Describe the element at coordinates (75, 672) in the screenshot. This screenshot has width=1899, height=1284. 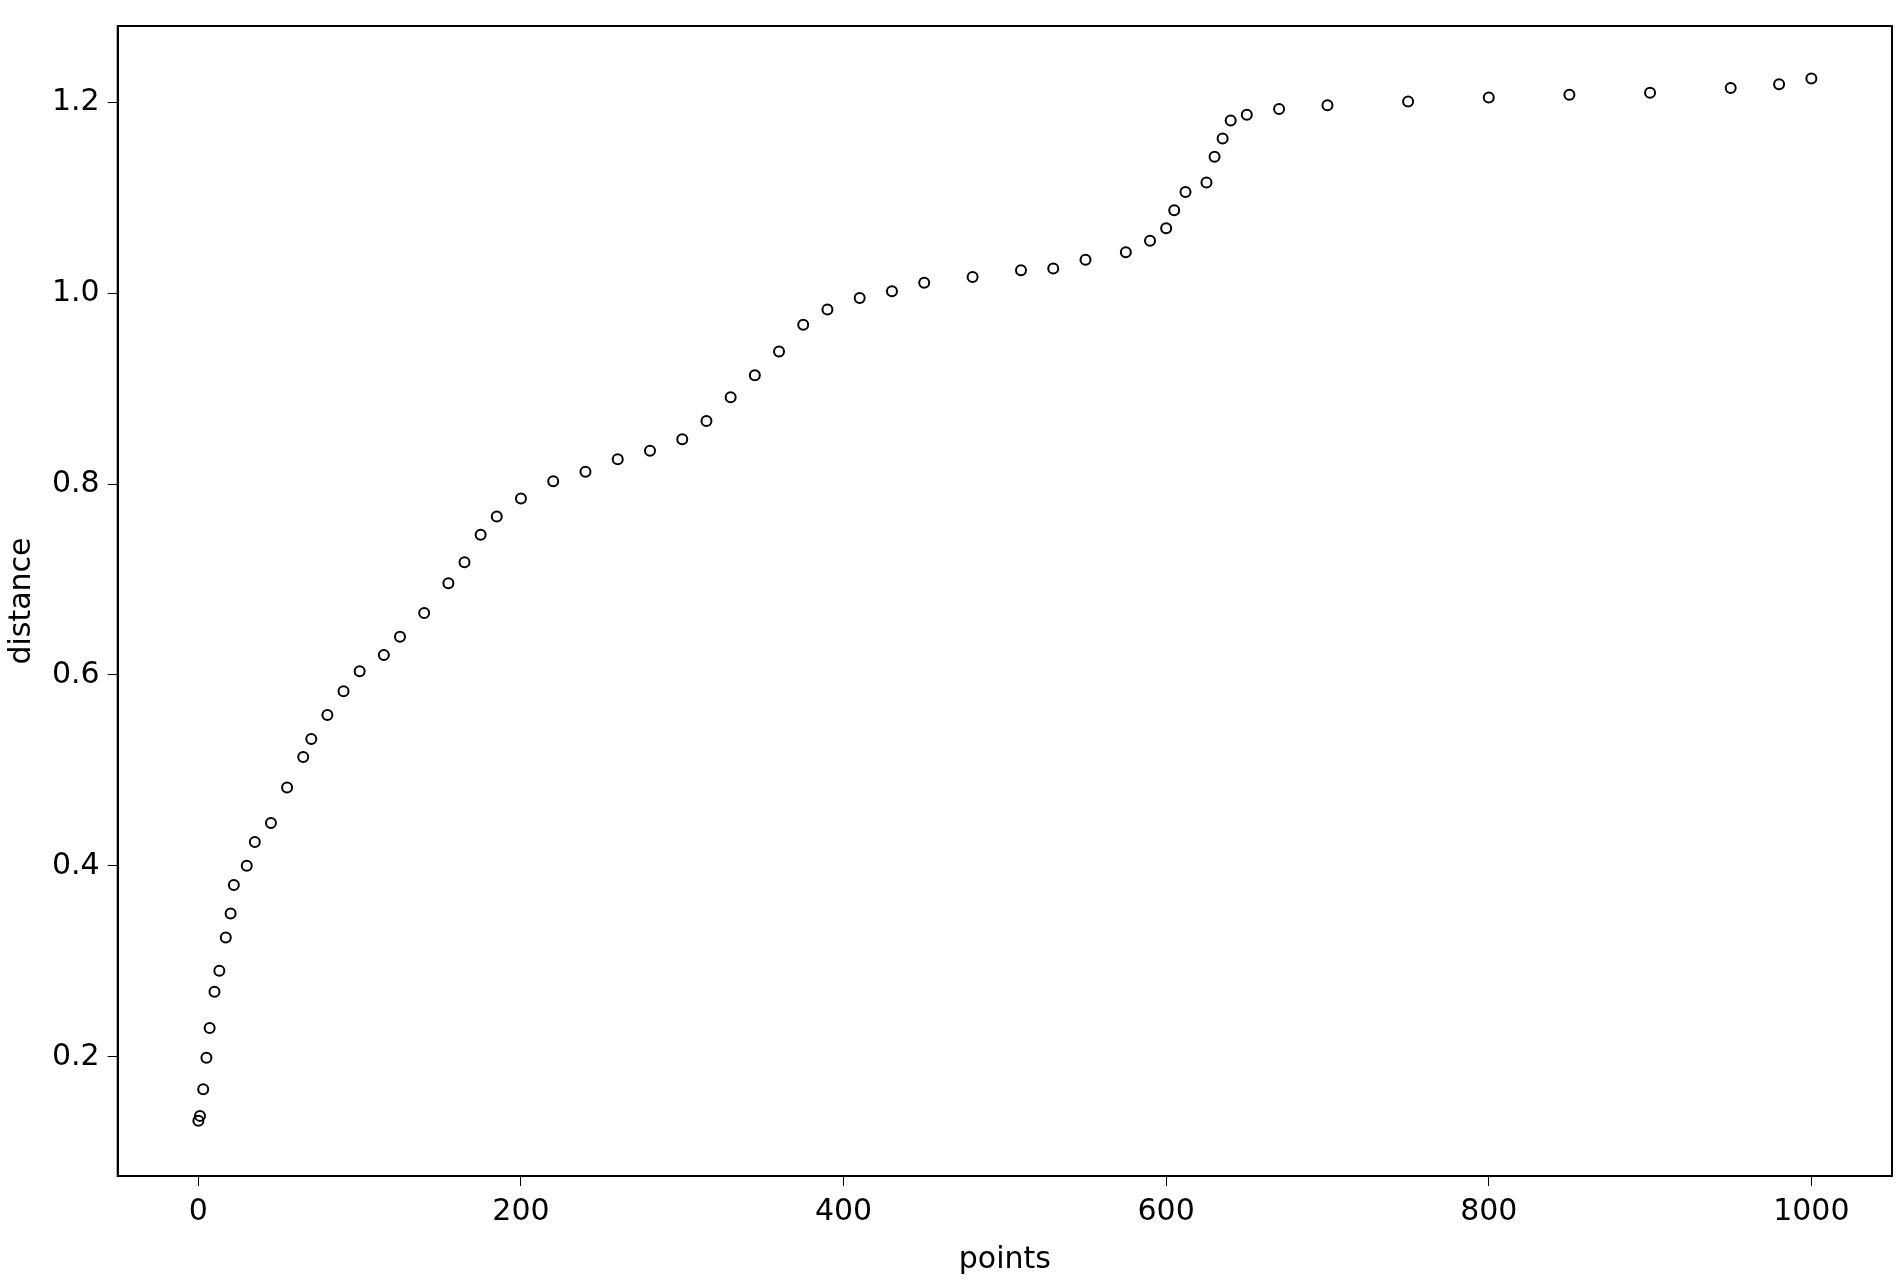
I see `y-tick-label: 0.6` at that location.